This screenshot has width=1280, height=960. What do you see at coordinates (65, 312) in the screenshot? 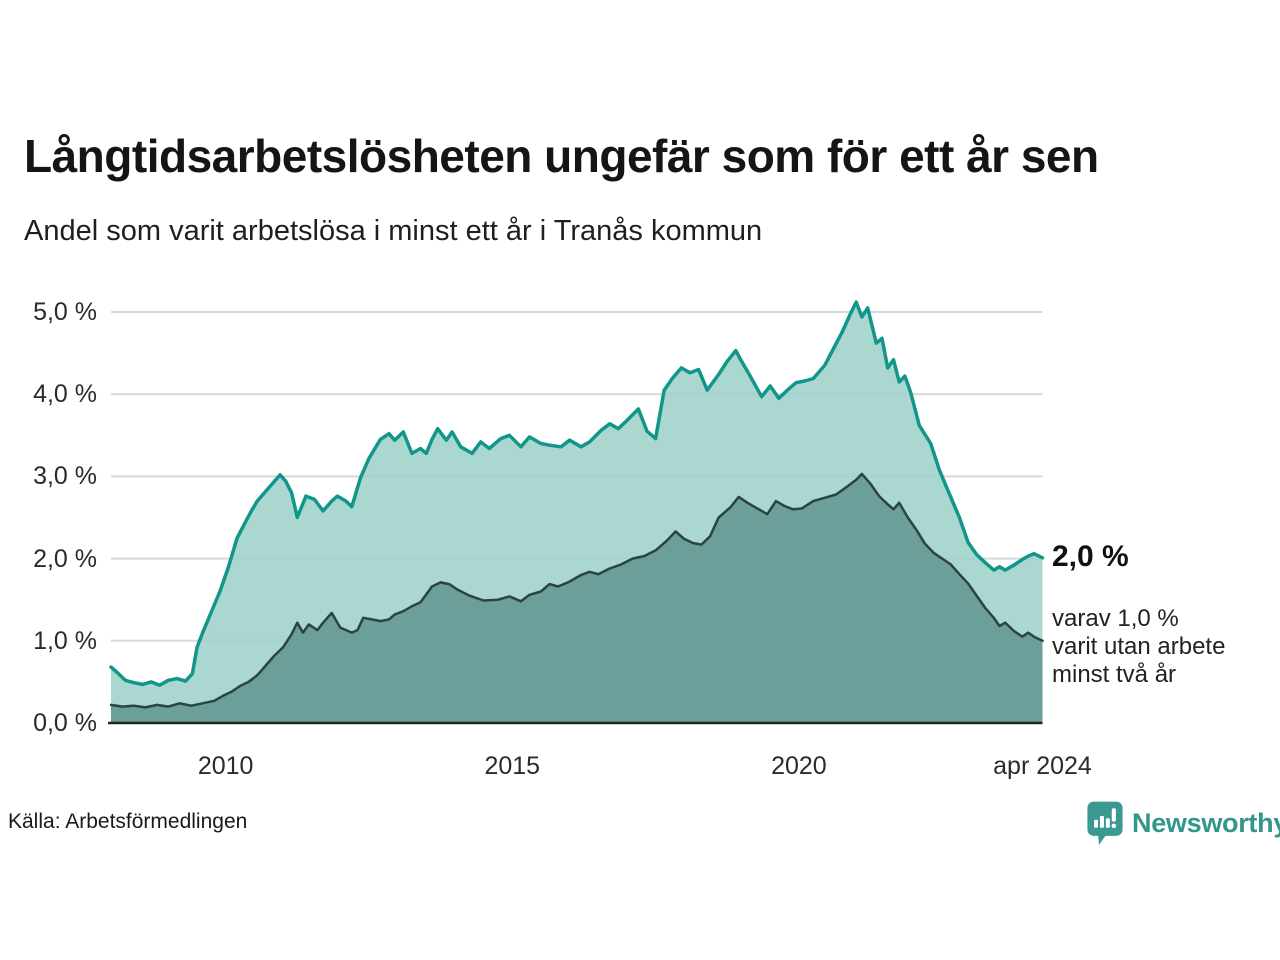
I see `y-tick-label: 5,0 %` at bounding box center [65, 312].